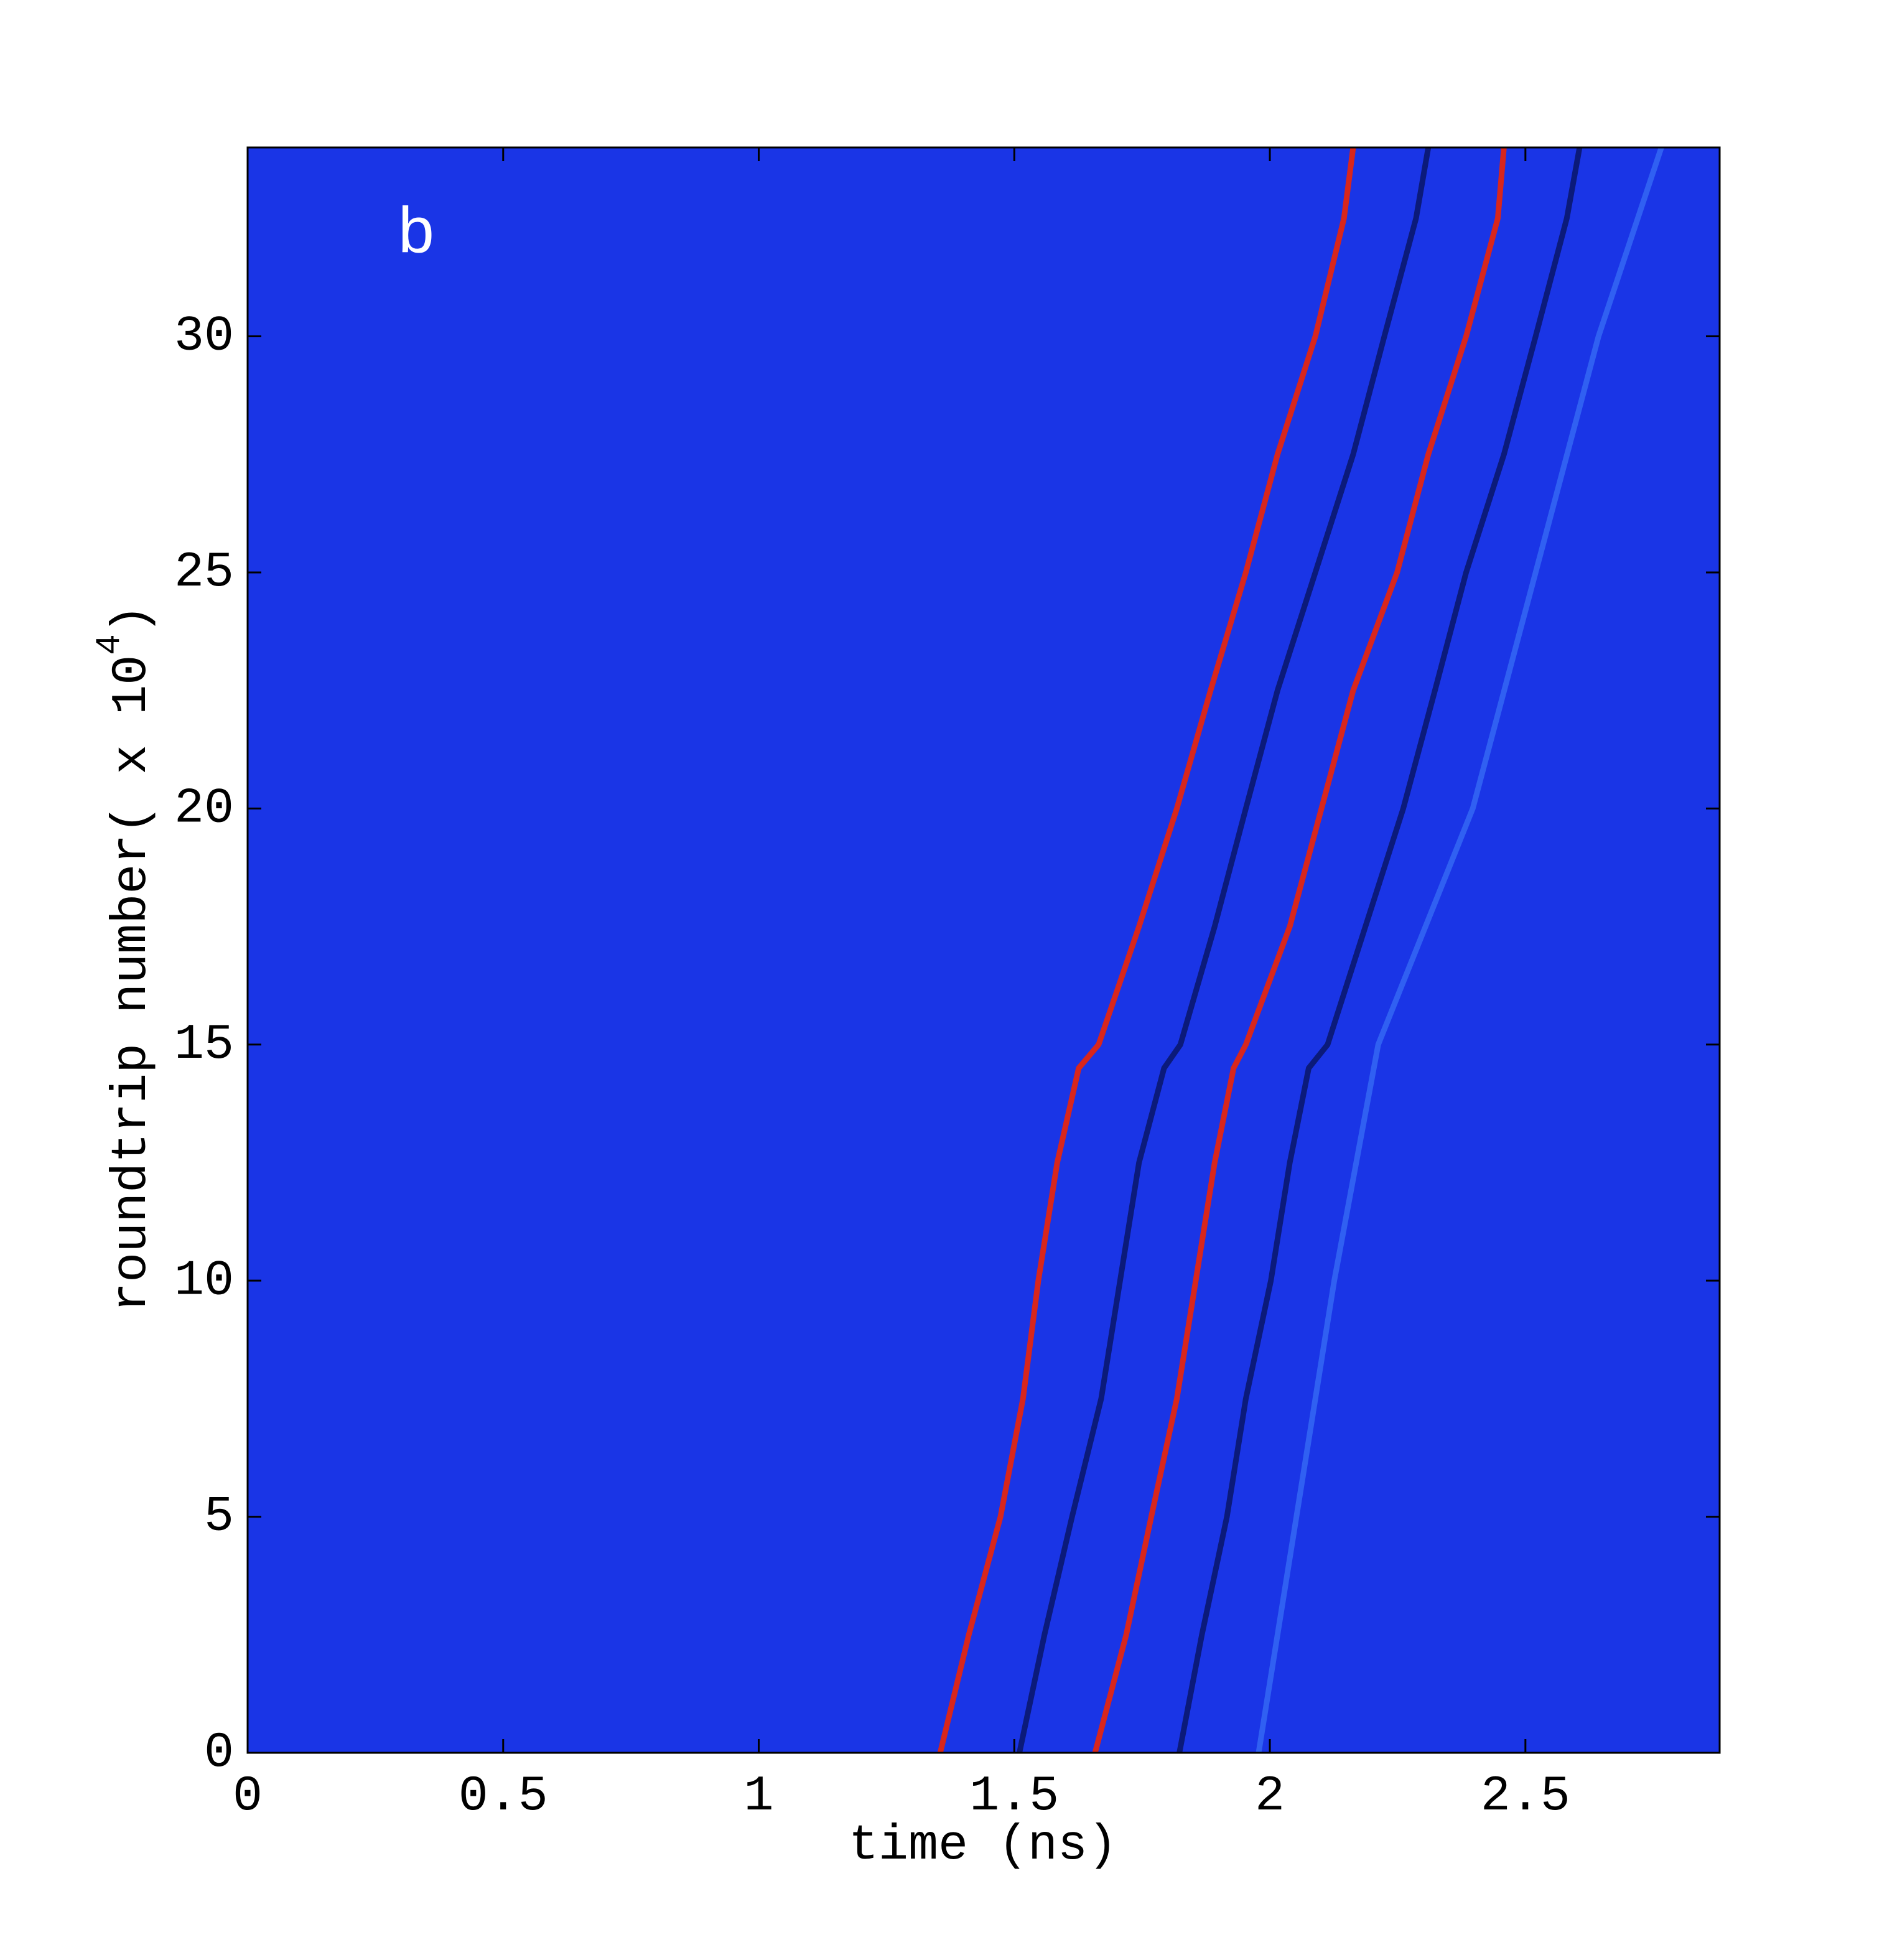 This screenshot has width=1887, height=1960. What do you see at coordinates (132, 619) in the screenshot?
I see `y-axis-label-end: )` at bounding box center [132, 619].